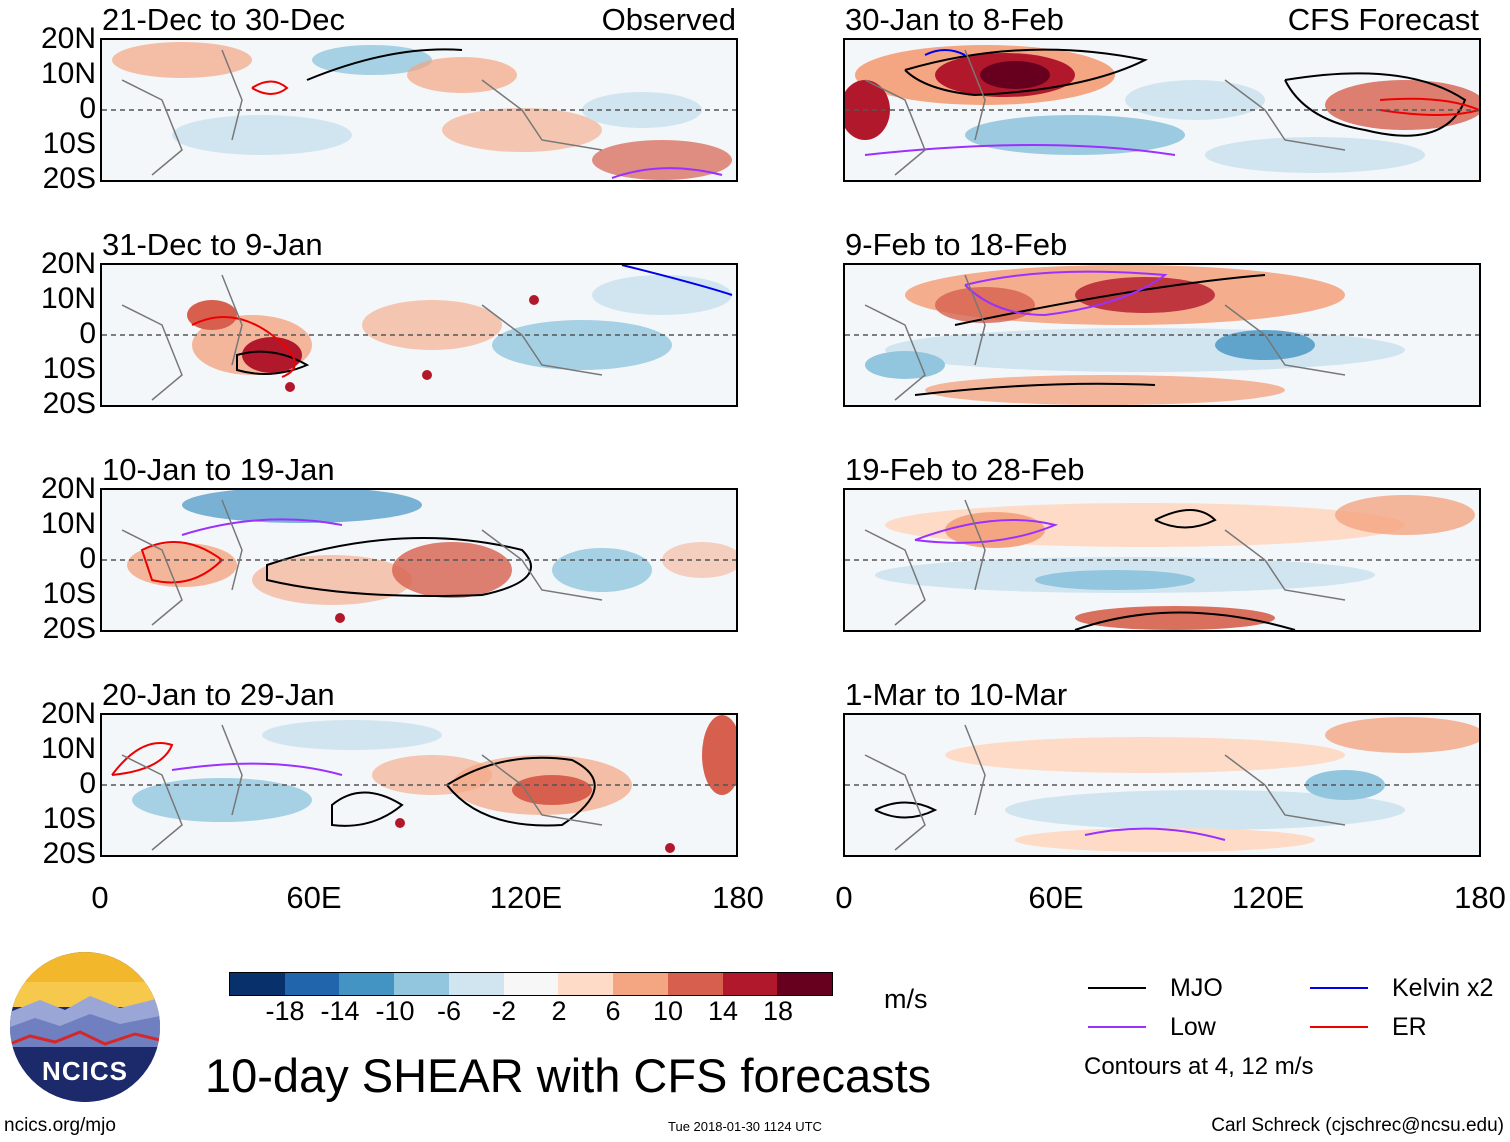 This screenshot has width=1510, height=1142. What do you see at coordinates (723, 1011) in the screenshot?
I see `colorbar-tick: 14` at bounding box center [723, 1011].